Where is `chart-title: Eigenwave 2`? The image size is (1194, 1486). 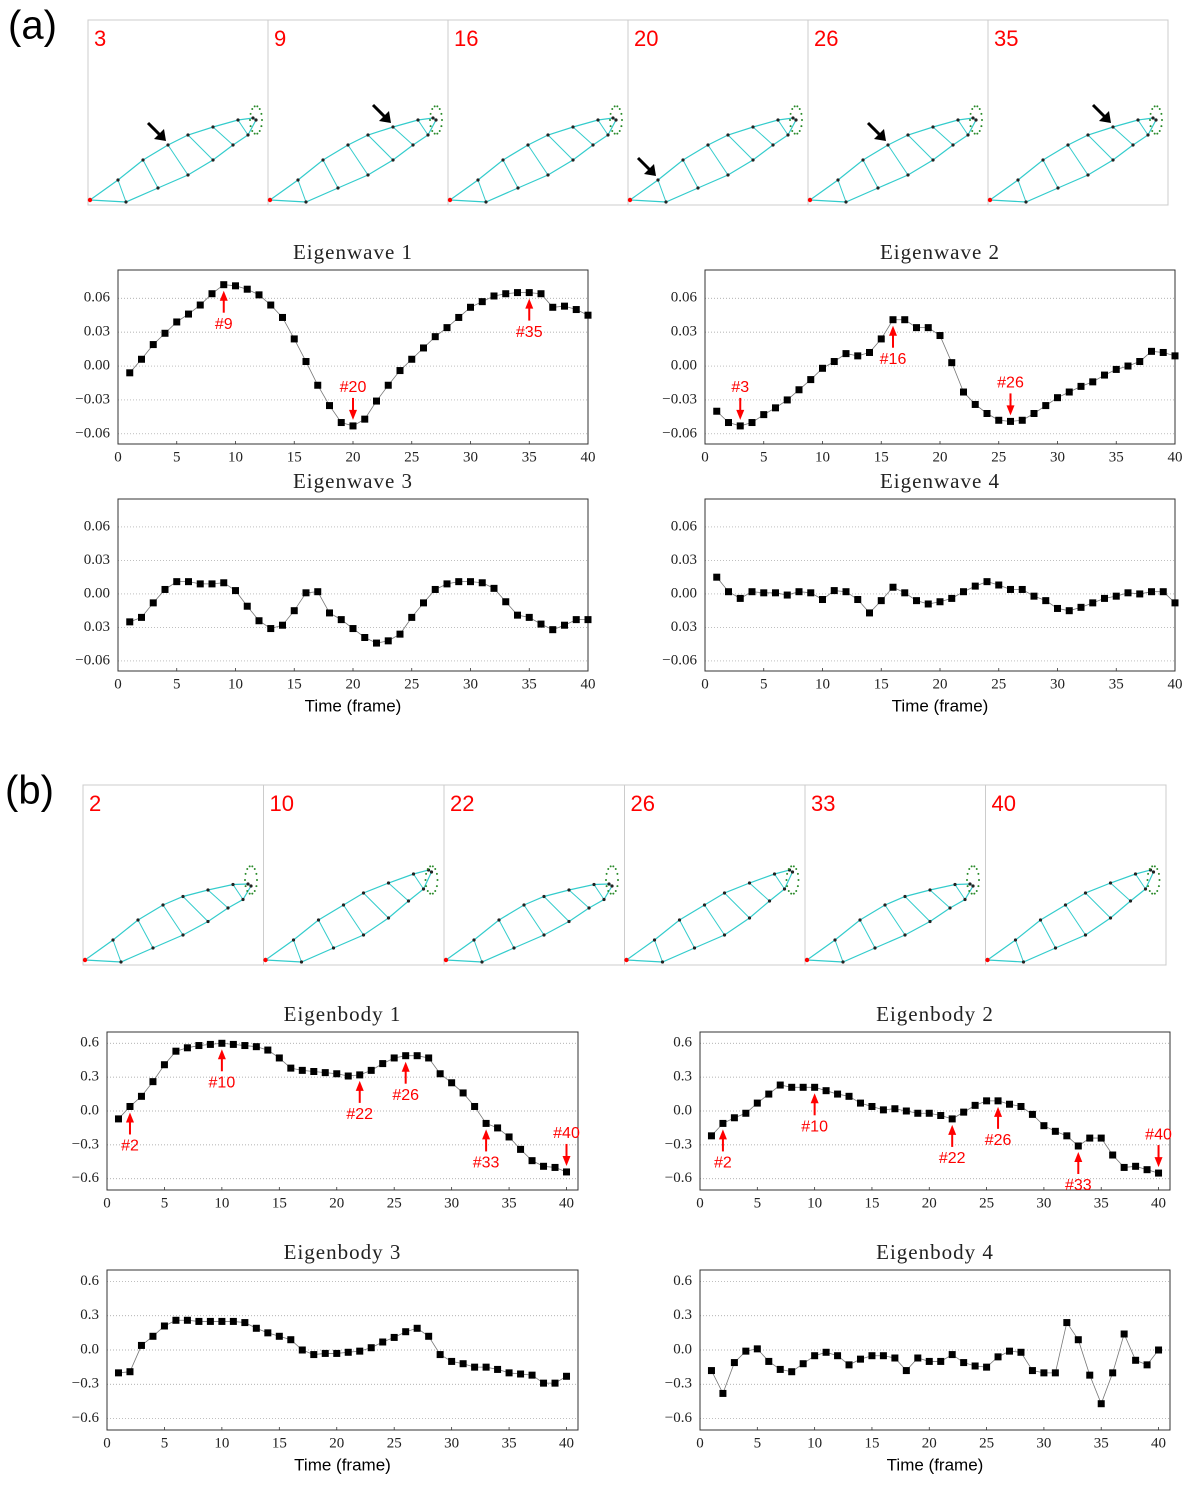
chart-title: Eigenwave 2 is located at coordinates (940, 252).